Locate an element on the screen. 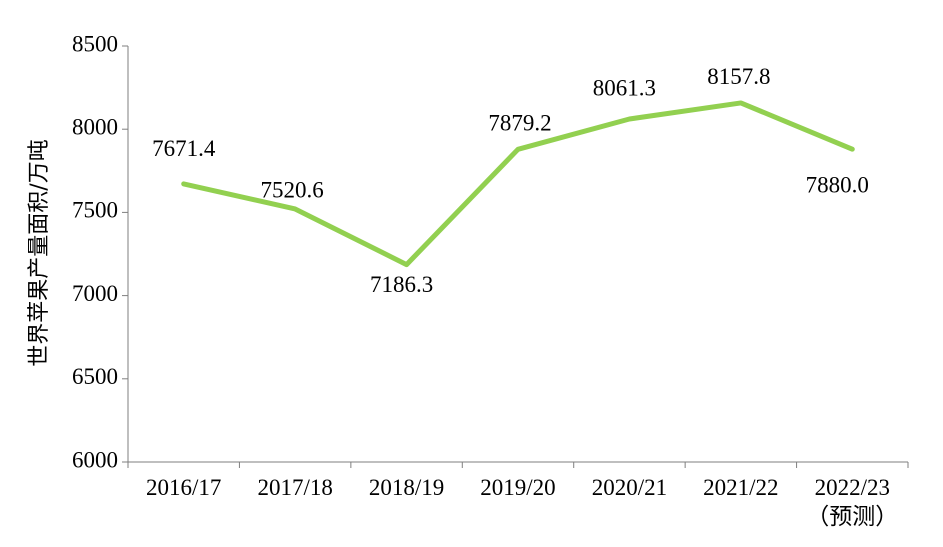 Image resolution: width=943 pixels, height=547 pixels. y-axis: 6000 6500 7000 7500 8000 8500 is located at coordinates (100, 251).